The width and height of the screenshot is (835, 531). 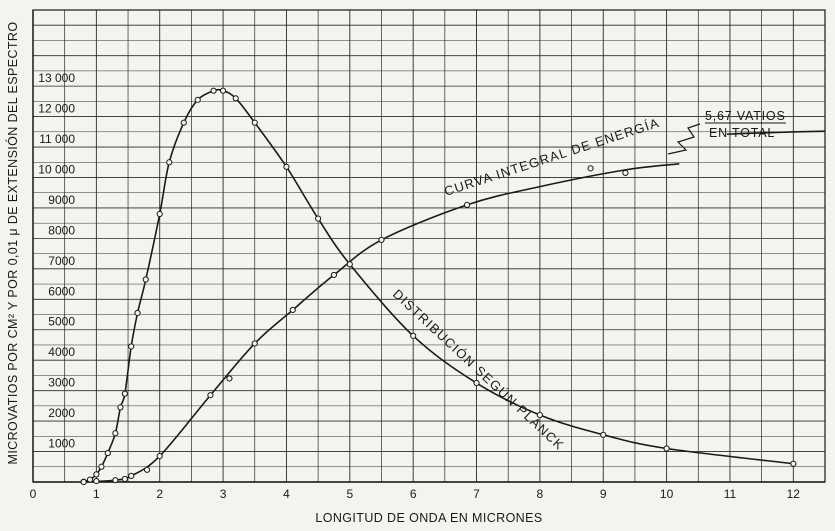 I want to click on y-tick-label: 1000, so click(x=61, y=444).